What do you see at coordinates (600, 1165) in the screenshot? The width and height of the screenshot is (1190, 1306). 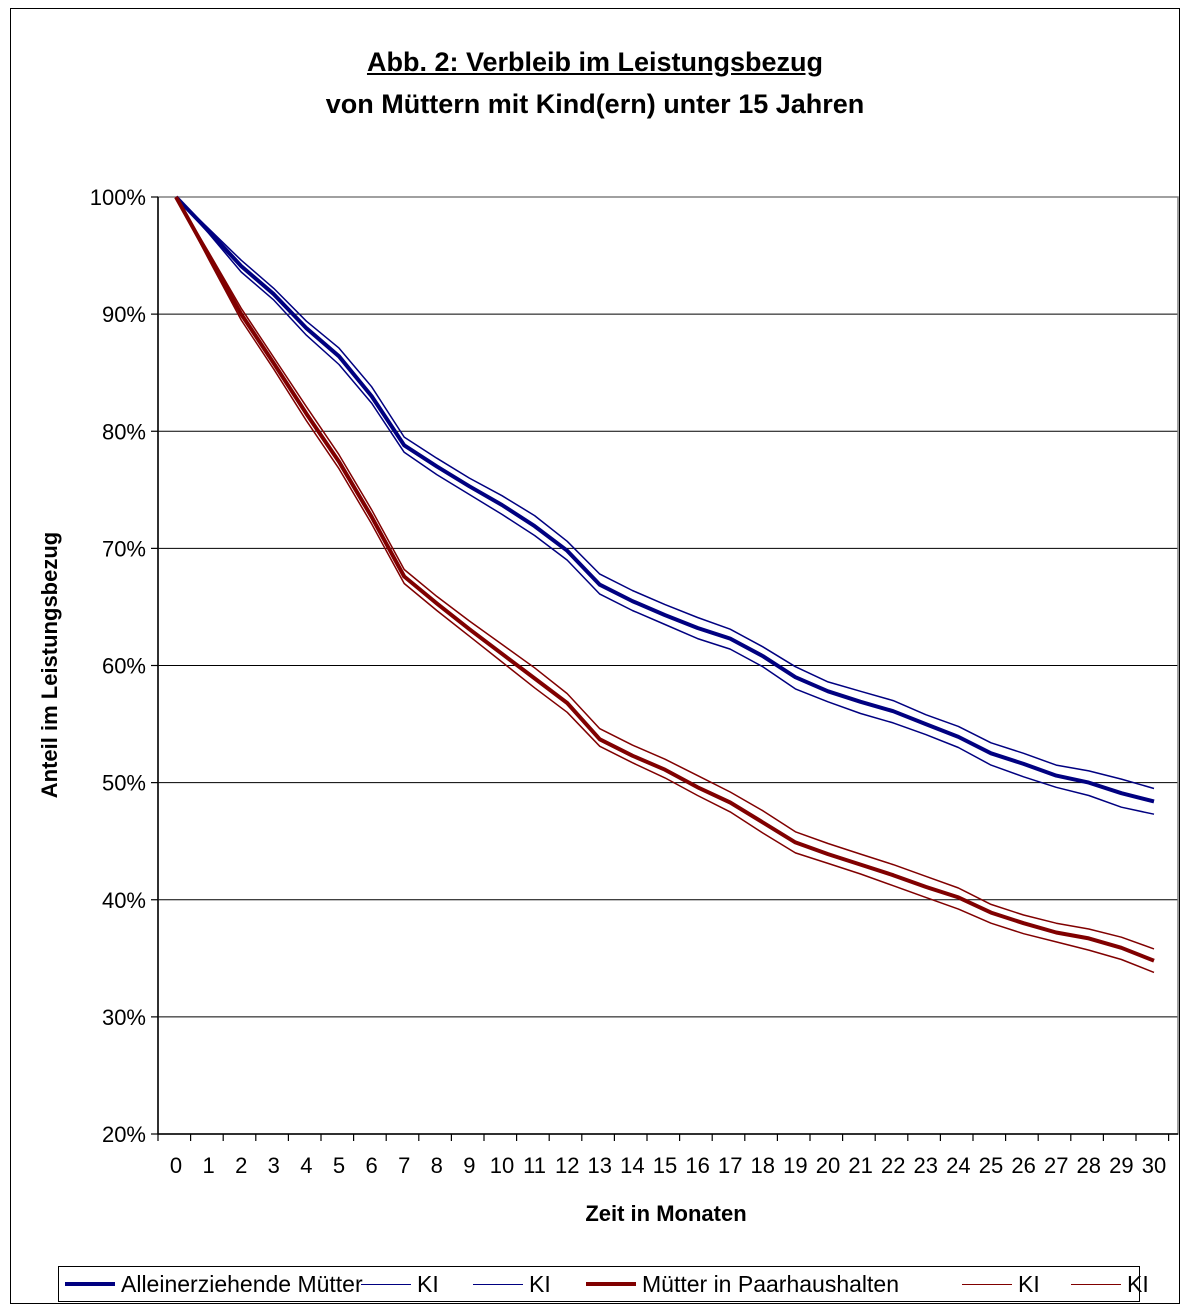 I see `x-tick-label: 13` at bounding box center [600, 1165].